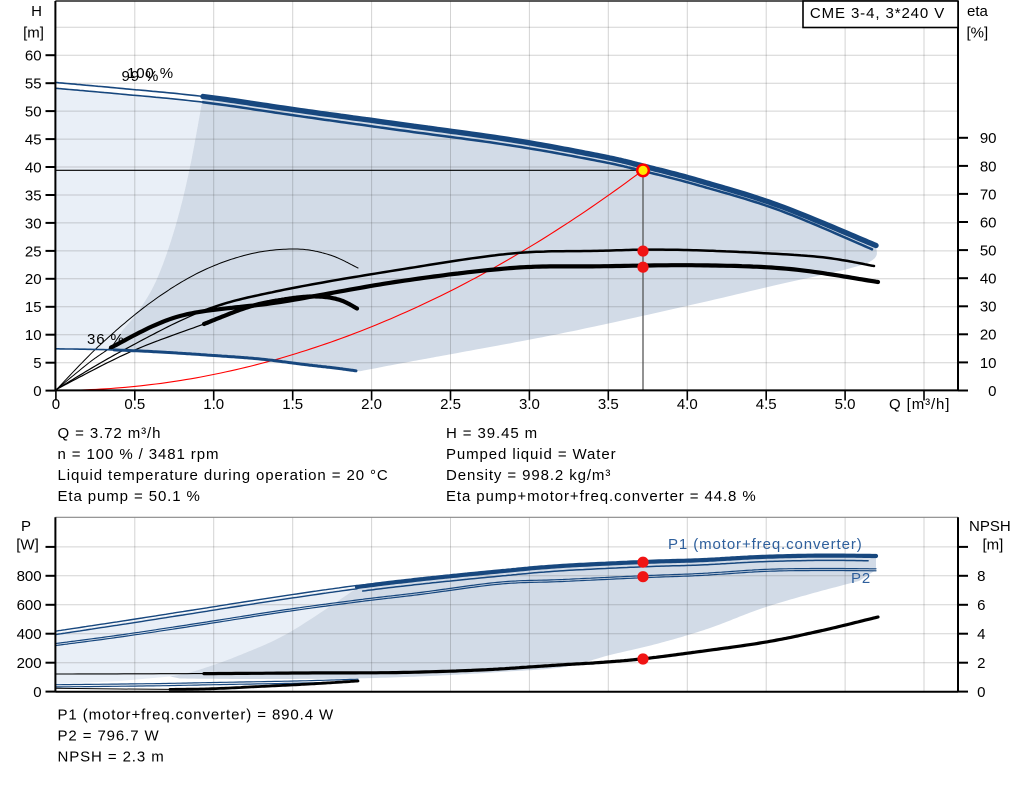 The width and height of the screenshot is (1024, 786). What do you see at coordinates (106, 339) in the screenshot?
I see `svg-text: 36 %` at bounding box center [106, 339].